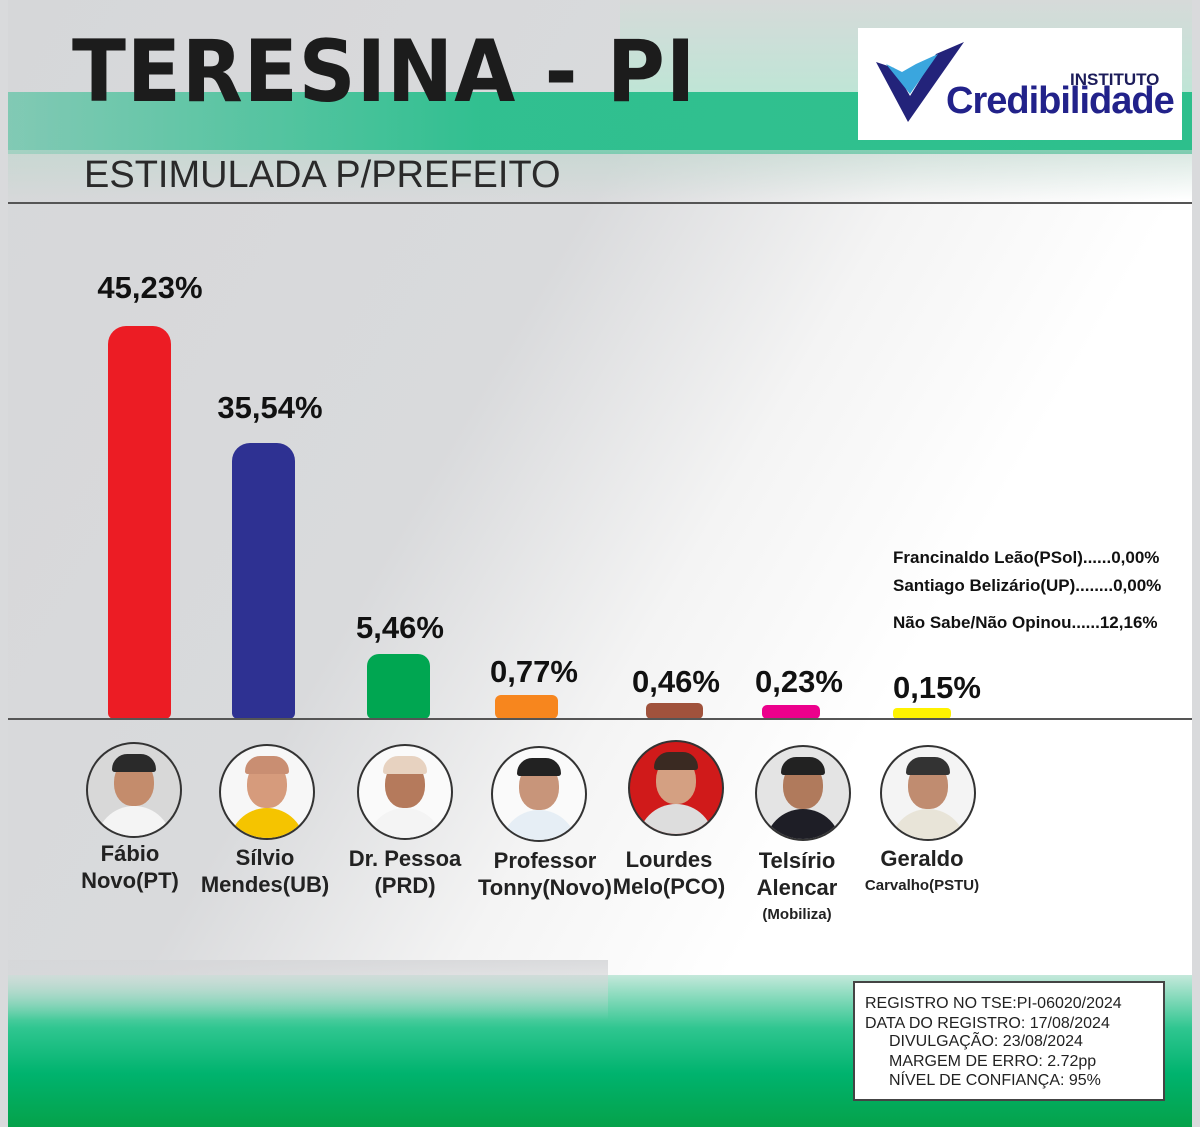 The image size is (1200, 1127). What do you see at coordinates (544, 887) in the screenshot?
I see `candidate-party: Tonny(Novo)` at bounding box center [544, 887].